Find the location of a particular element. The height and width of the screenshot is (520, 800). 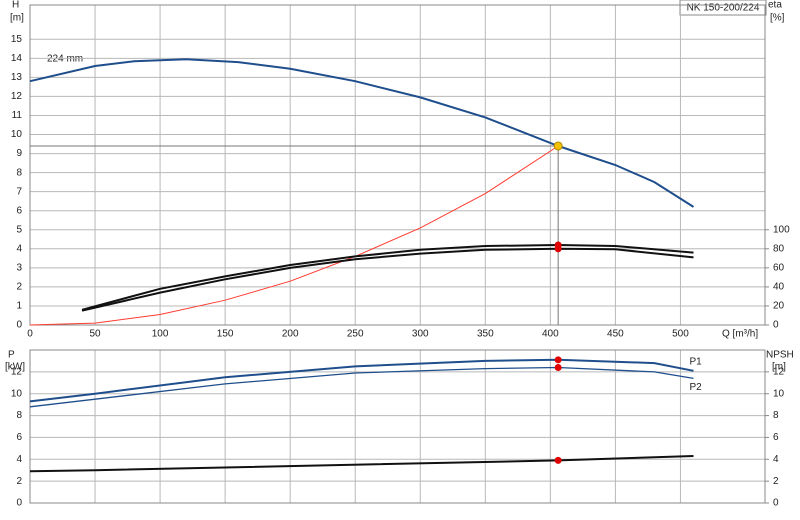

y2-tick-label: 4 is located at coordinates (776, 459).